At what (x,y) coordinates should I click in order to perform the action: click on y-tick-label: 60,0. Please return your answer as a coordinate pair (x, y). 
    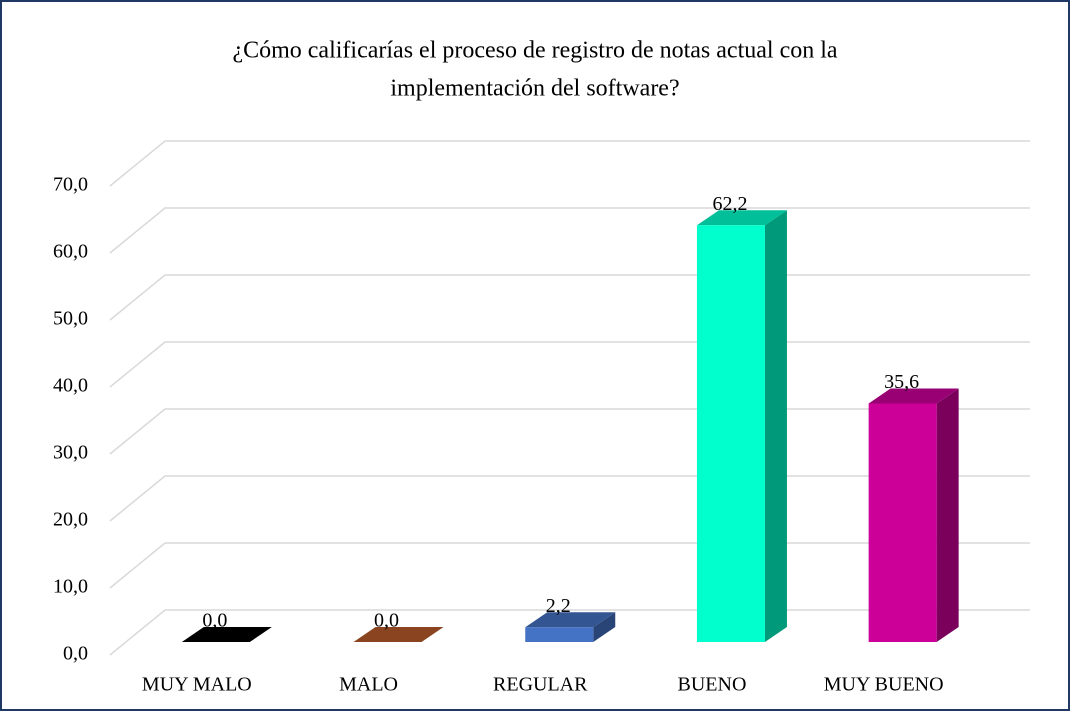
    Looking at the image, I should click on (70, 252).